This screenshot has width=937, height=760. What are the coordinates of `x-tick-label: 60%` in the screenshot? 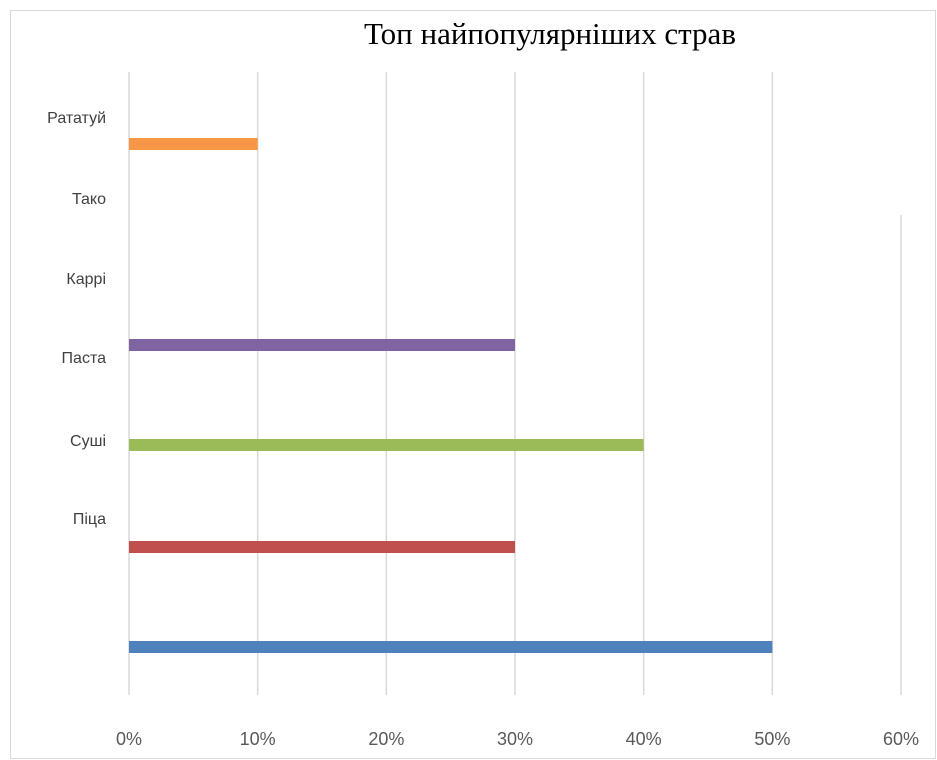 It's located at (901, 739).